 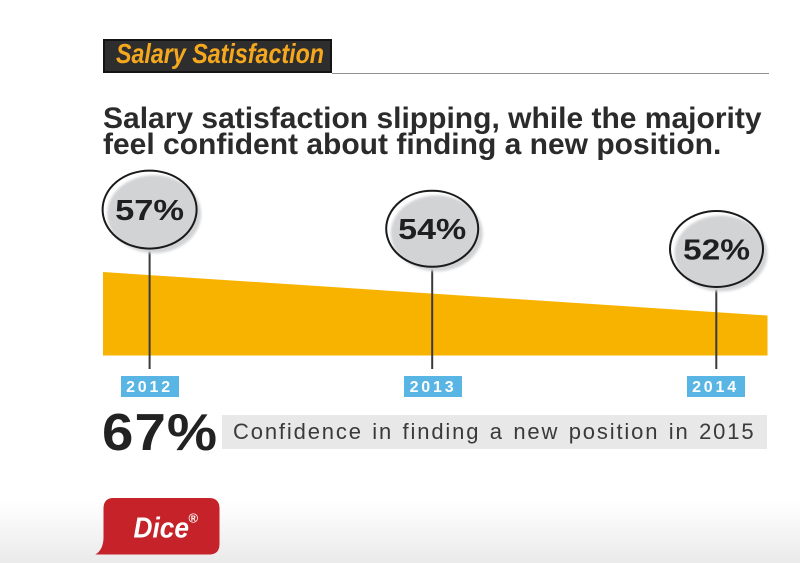 What do you see at coordinates (149, 211) in the screenshot?
I see `svg-text: 57%` at bounding box center [149, 211].